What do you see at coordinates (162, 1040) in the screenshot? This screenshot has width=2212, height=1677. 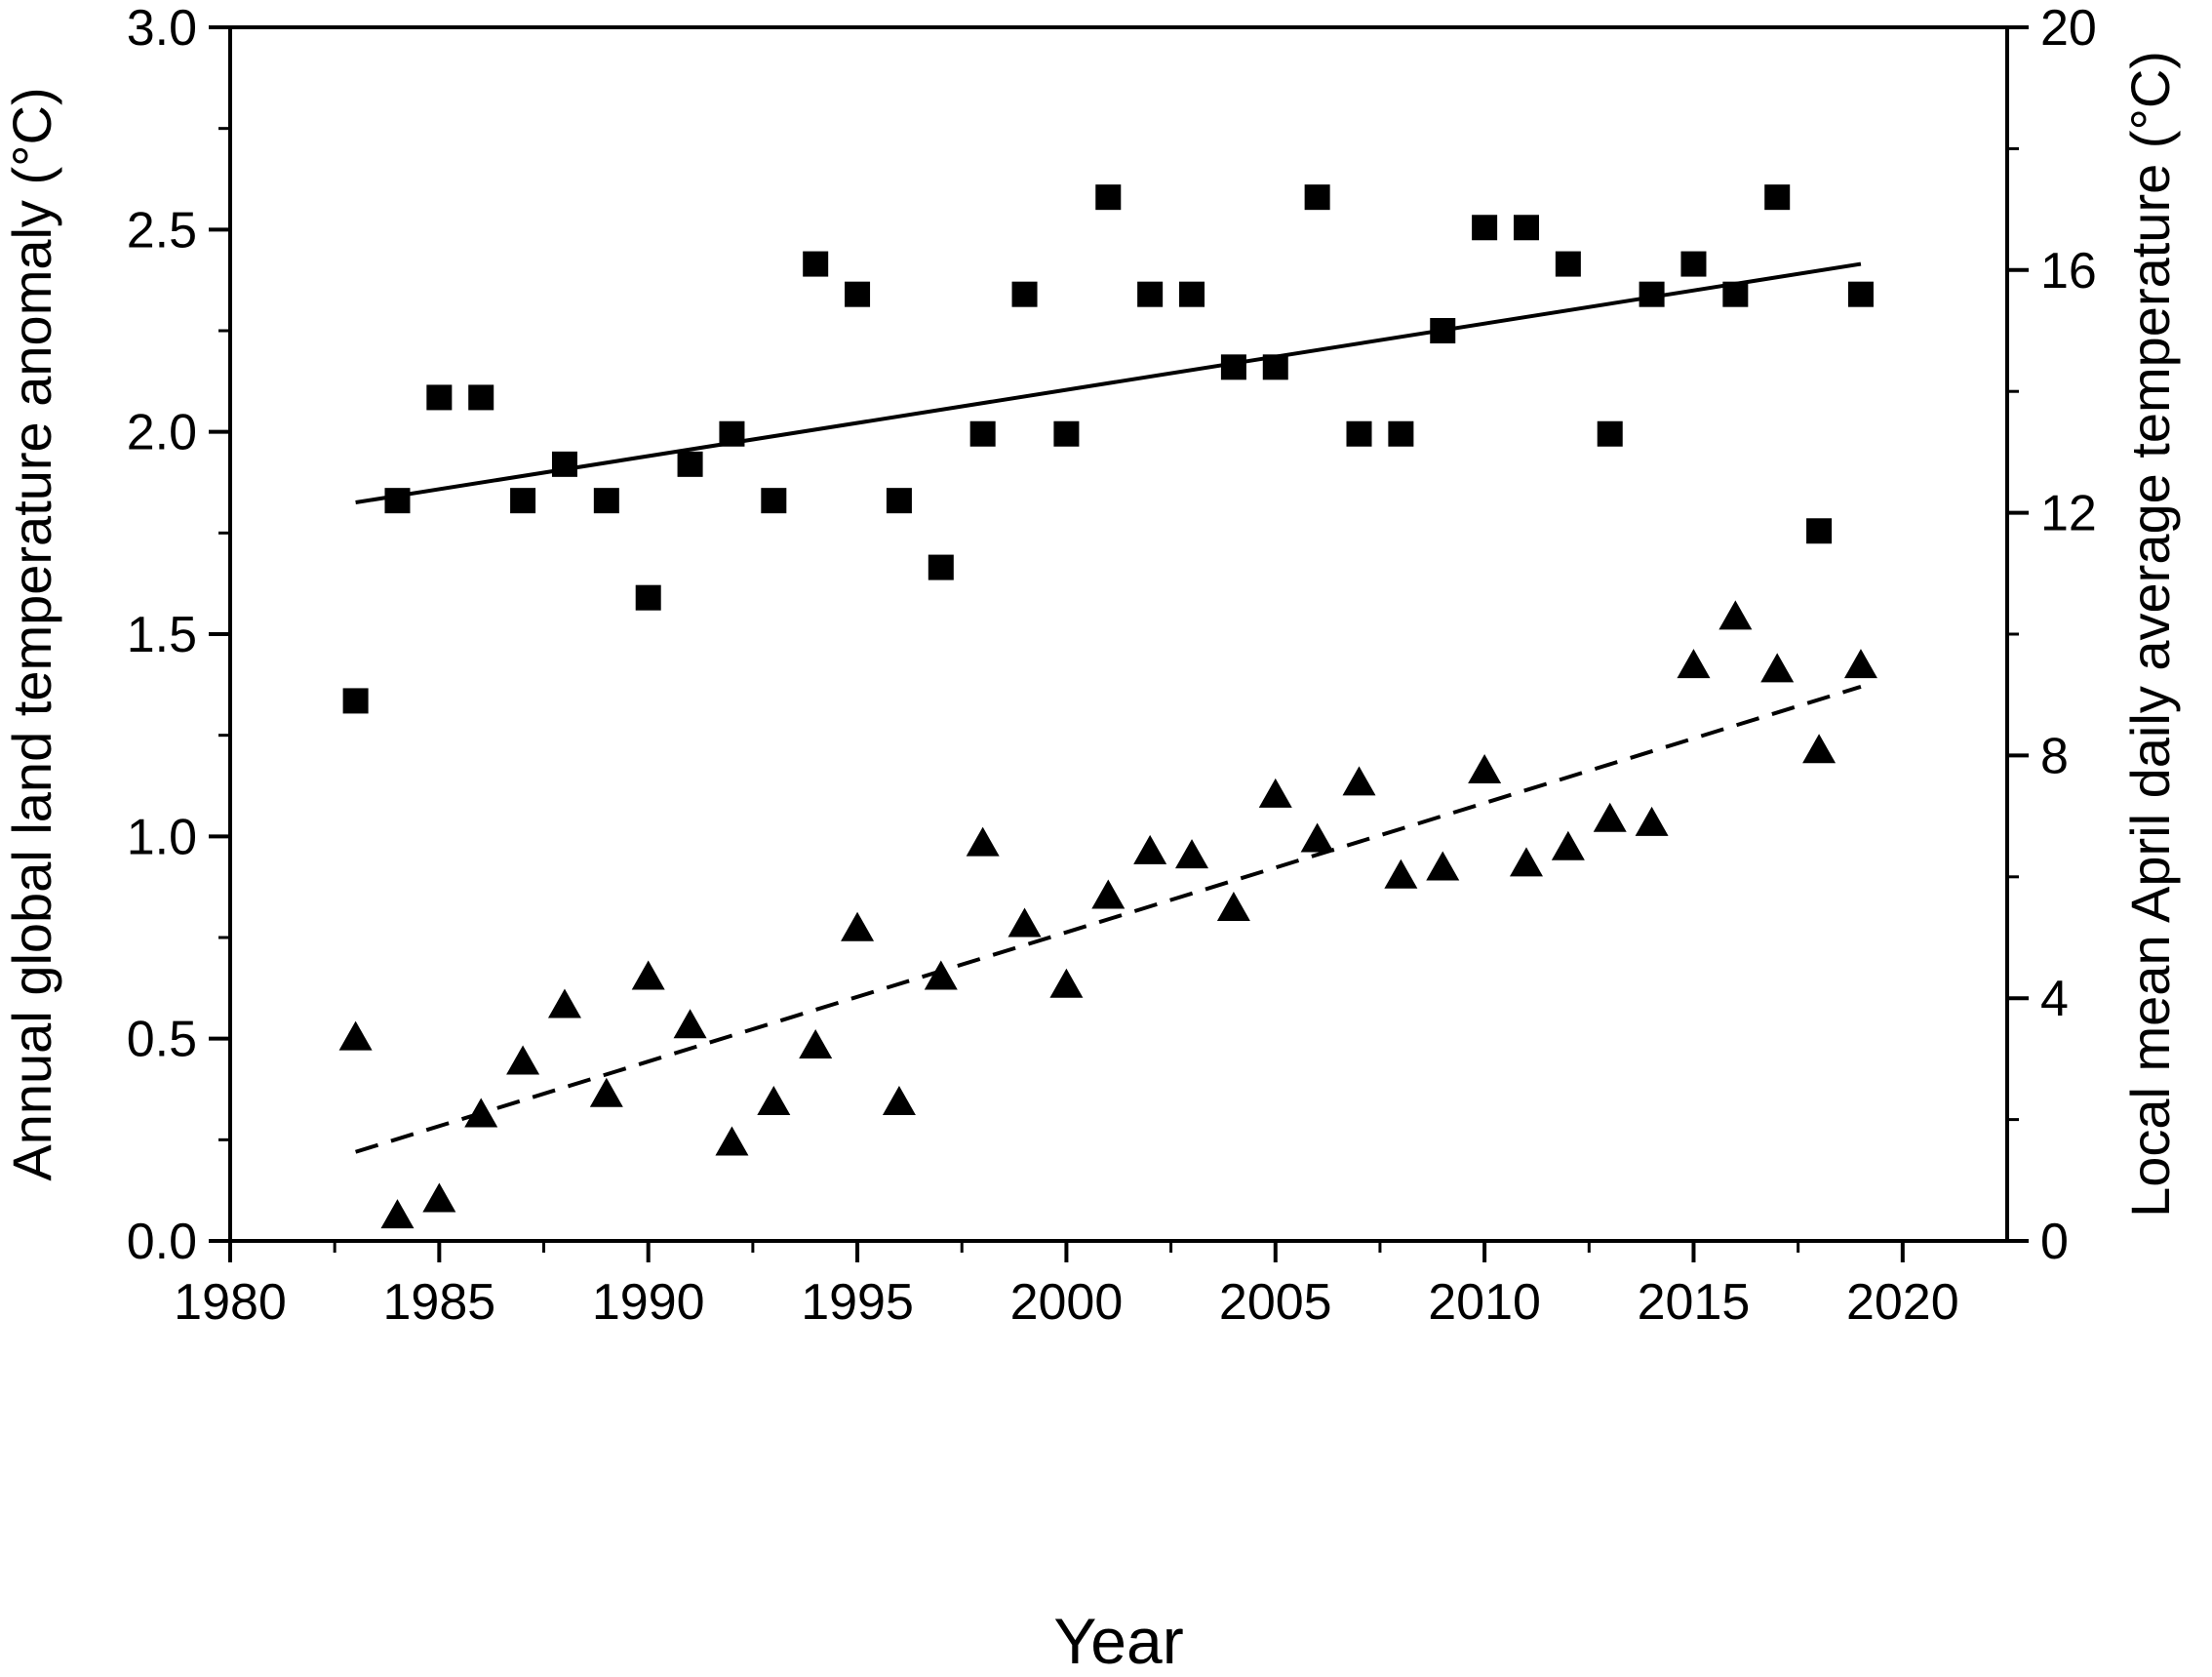 I see `left-y-tick-label: 0.5` at bounding box center [162, 1040].